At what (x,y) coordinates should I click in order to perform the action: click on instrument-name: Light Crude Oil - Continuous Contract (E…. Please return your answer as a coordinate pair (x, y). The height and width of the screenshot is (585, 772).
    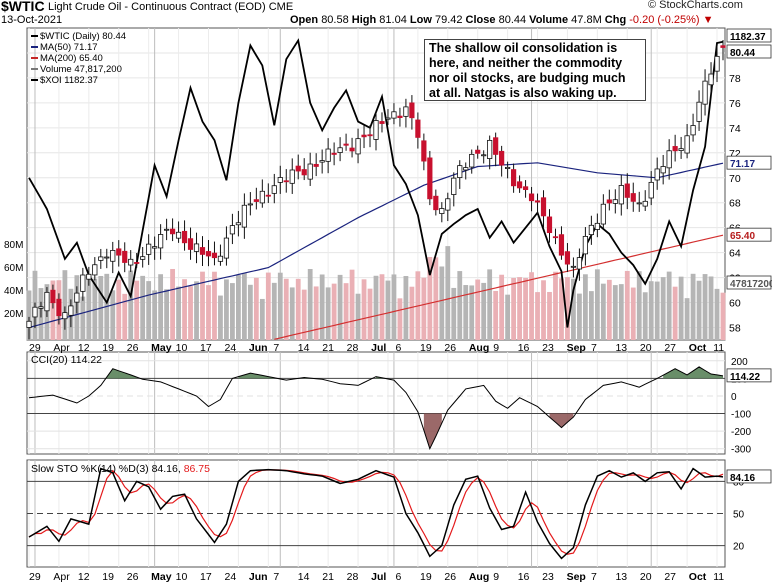
    Looking at the image, I should click on (170, 7).